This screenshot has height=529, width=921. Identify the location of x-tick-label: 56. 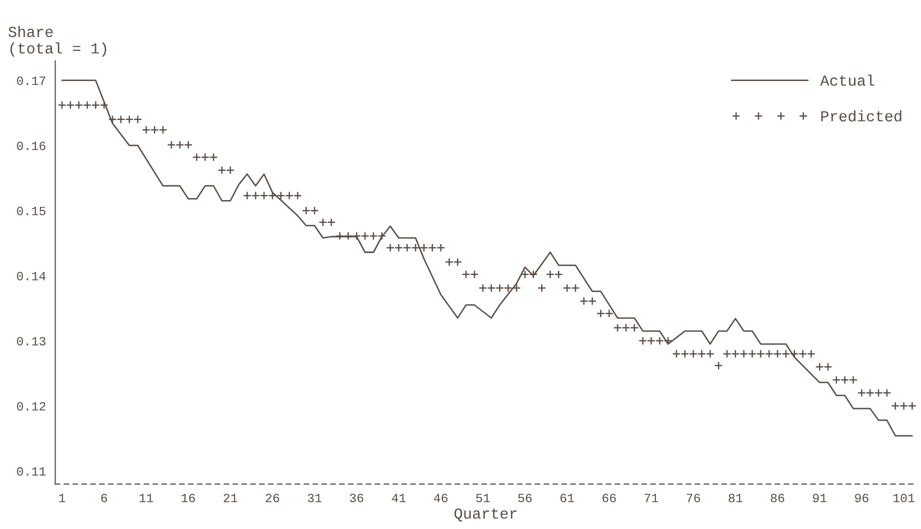
(525, 498).